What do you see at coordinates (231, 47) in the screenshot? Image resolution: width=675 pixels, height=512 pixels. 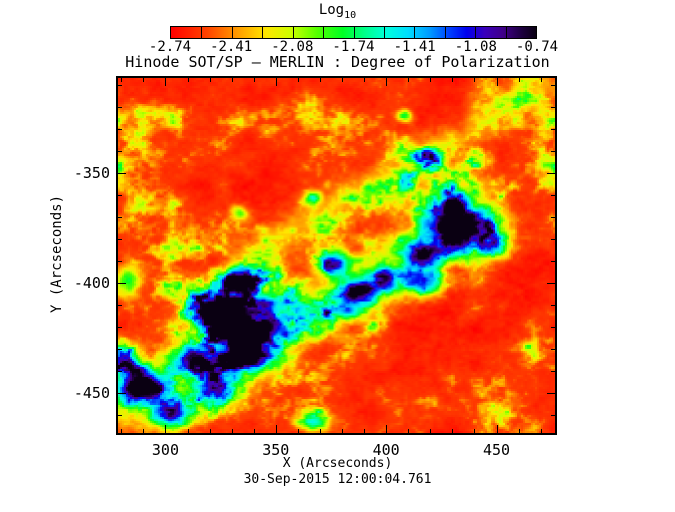 I see `colorbar-tick-label: -2.41` at bounding box center [231, 47].